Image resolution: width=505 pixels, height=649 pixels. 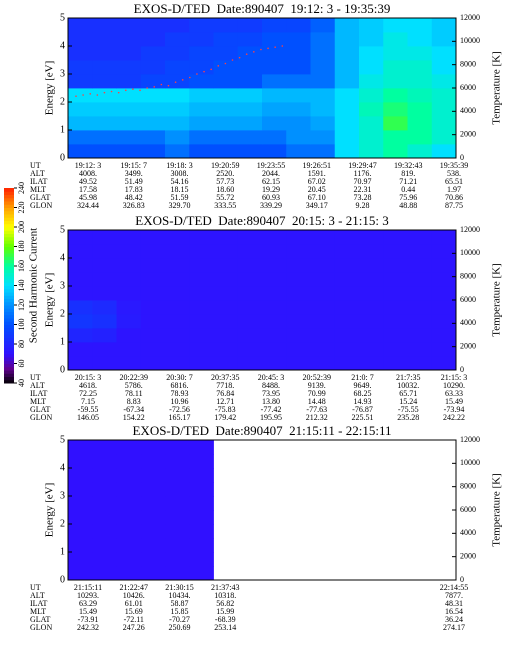 I want to click on colorbar-tick-label: 140, so click(x=21, y=286).